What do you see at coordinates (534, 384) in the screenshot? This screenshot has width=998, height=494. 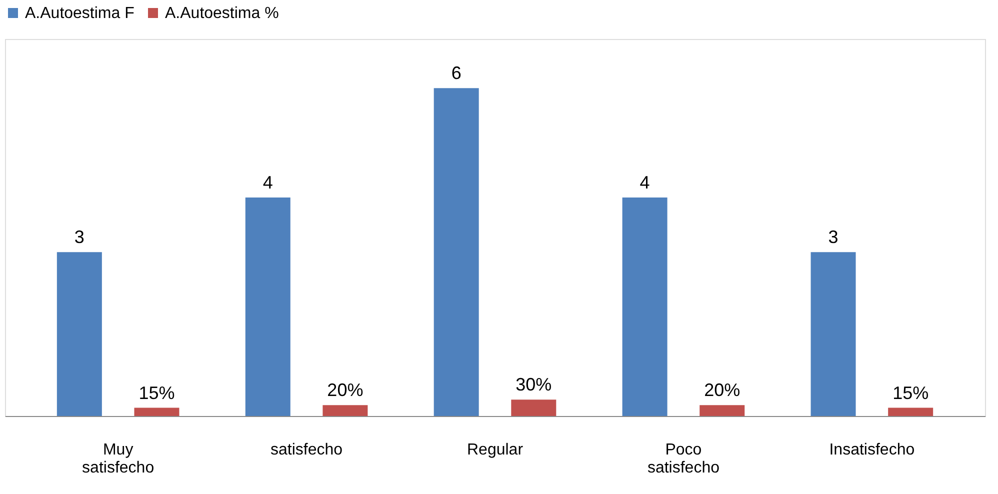 I see `data-label: 30%` at bounding box center [534, 384].